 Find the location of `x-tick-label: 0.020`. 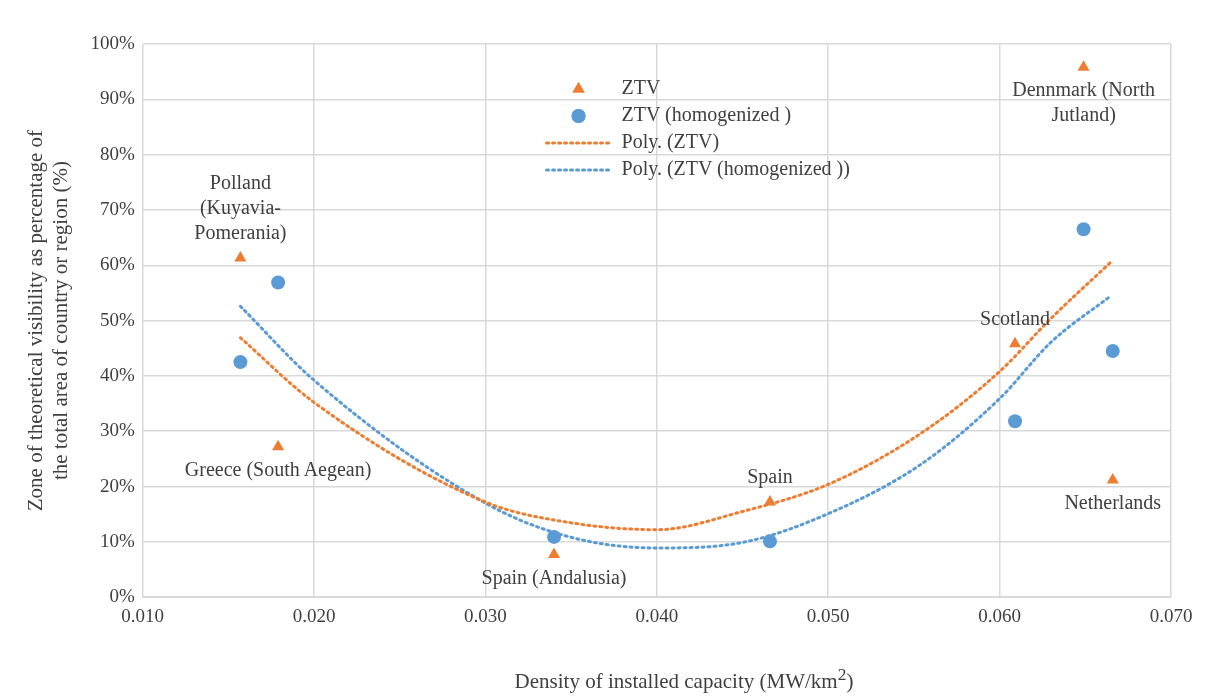

x-tick-label: 0.020 is located at coordinates (314, 615).